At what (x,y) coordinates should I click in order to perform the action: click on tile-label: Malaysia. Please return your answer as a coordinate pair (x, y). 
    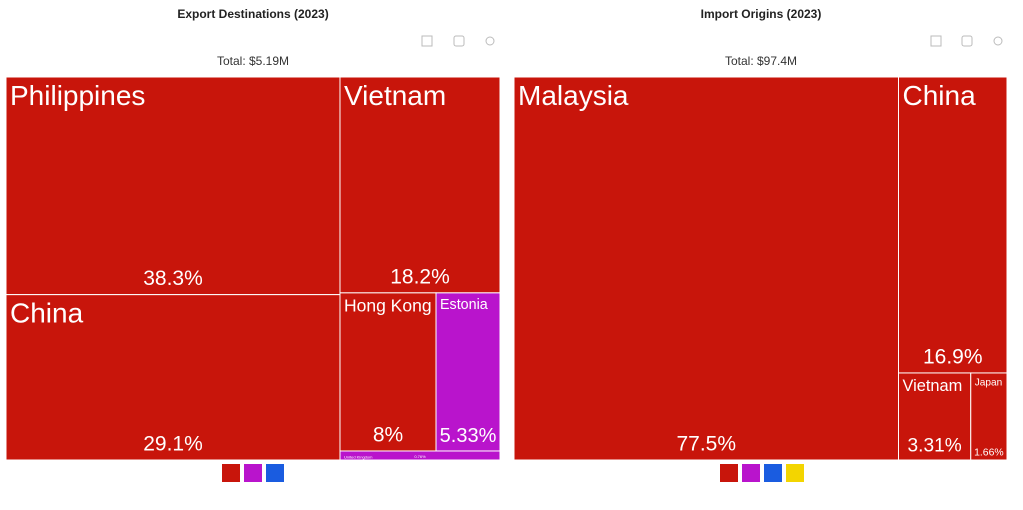
    Looking at the image, I should click on (573, 95).